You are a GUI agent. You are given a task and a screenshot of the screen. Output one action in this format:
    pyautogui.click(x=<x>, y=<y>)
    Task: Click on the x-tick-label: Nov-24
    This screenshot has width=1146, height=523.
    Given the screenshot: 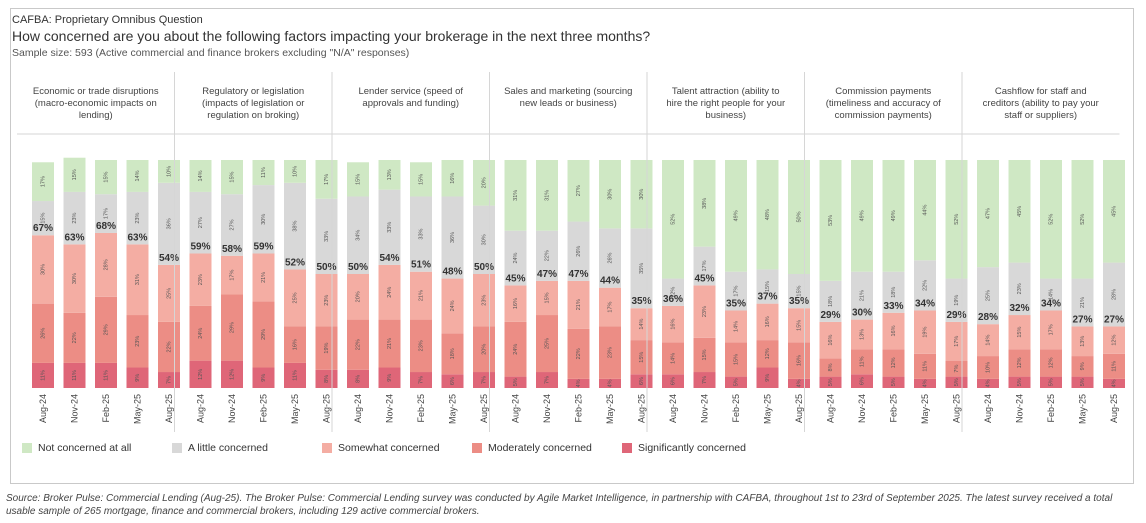 What is the action you would take?
    pyautogui.click(x=547, y=408)
    